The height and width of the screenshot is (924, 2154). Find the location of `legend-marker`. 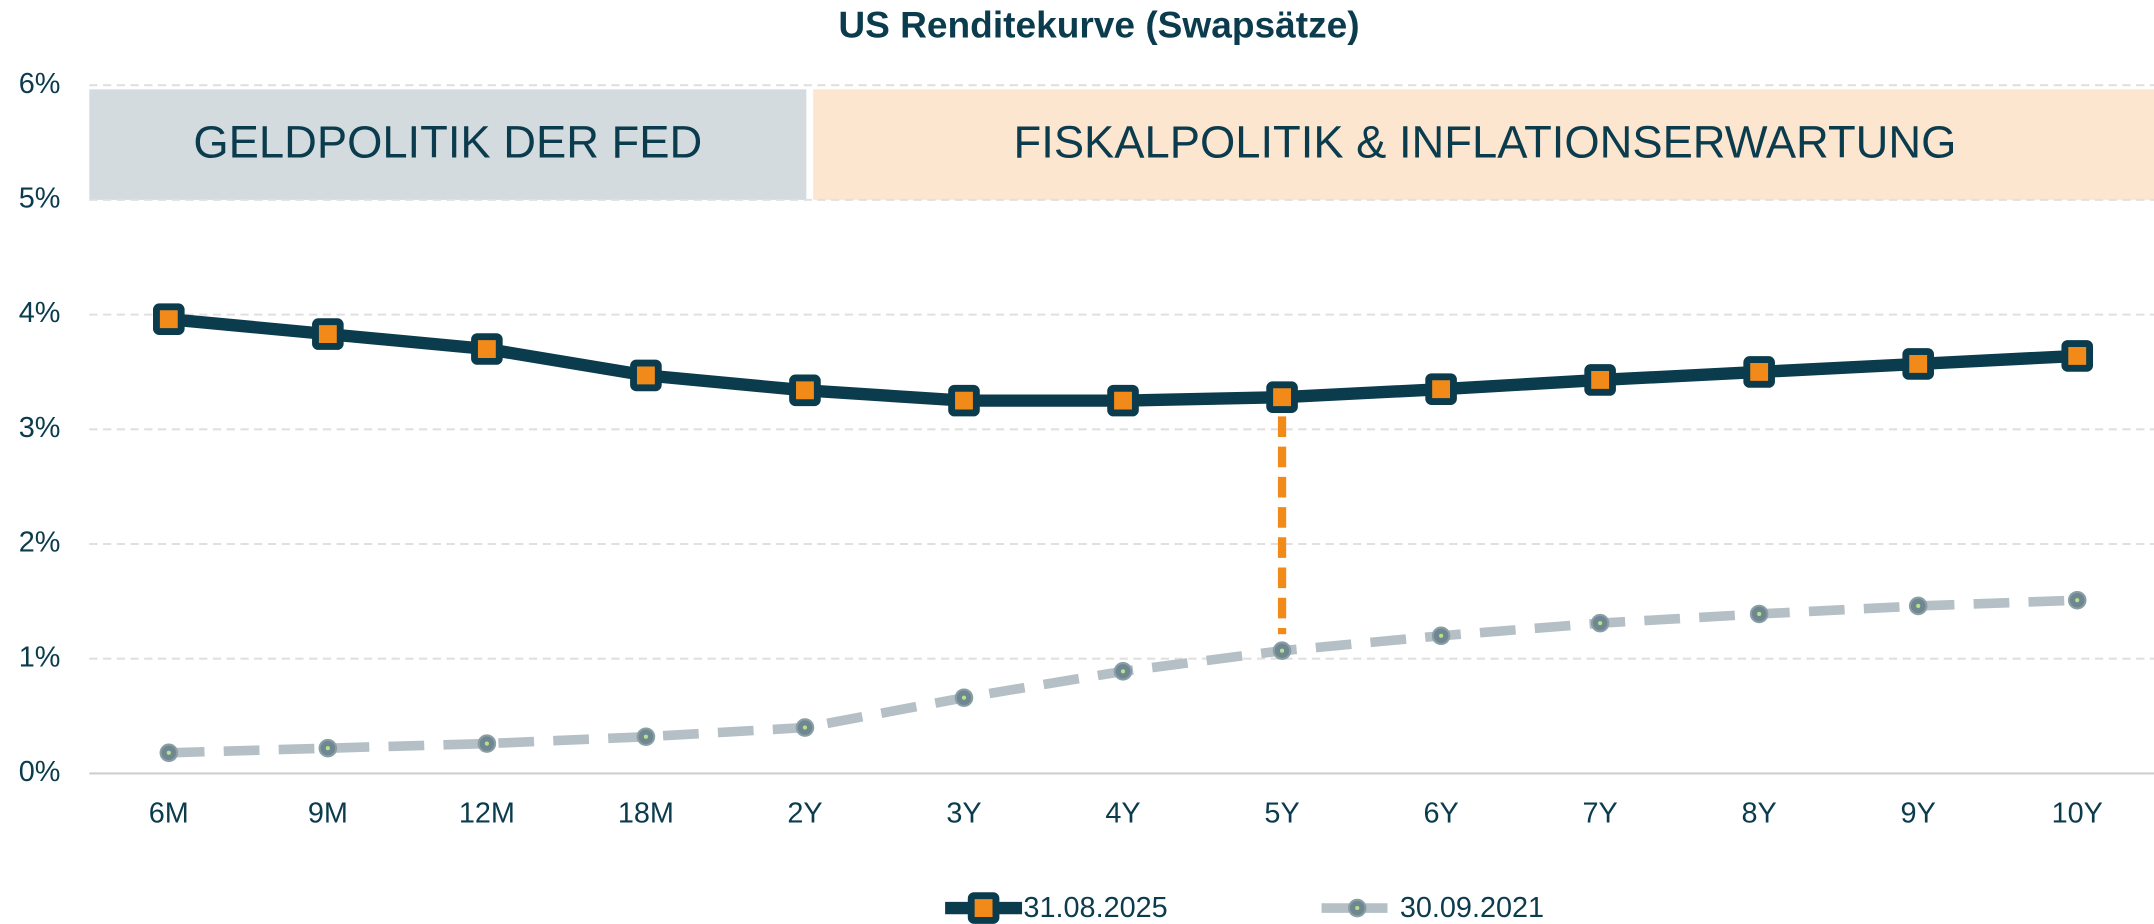

legend-marker is located at coordinates (983, 908).